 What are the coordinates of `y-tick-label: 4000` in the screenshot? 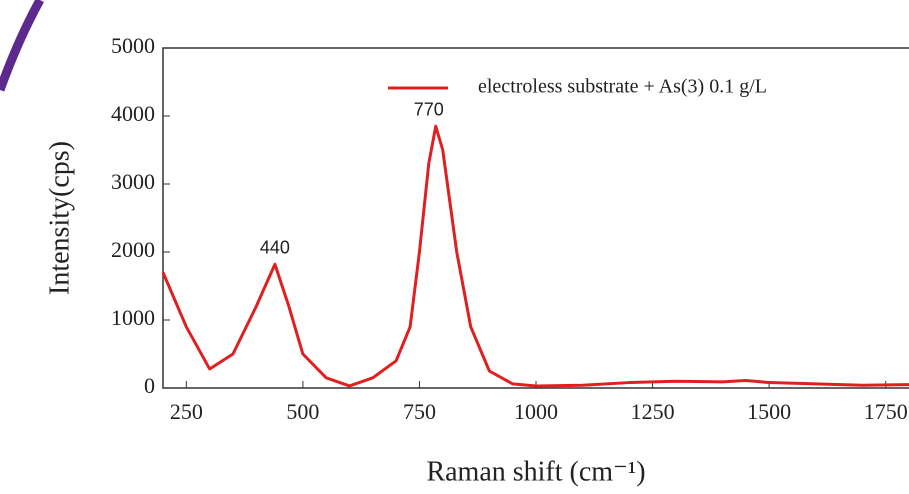 It's located at (133, 113).